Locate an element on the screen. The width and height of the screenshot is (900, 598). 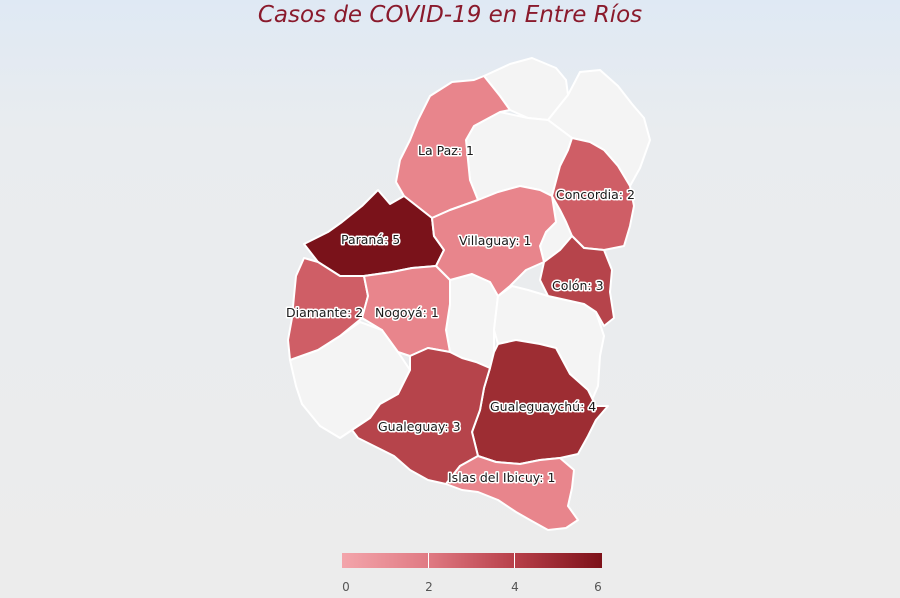
label-concordia: Concordia: 2 is located at coordinates (595, 194).